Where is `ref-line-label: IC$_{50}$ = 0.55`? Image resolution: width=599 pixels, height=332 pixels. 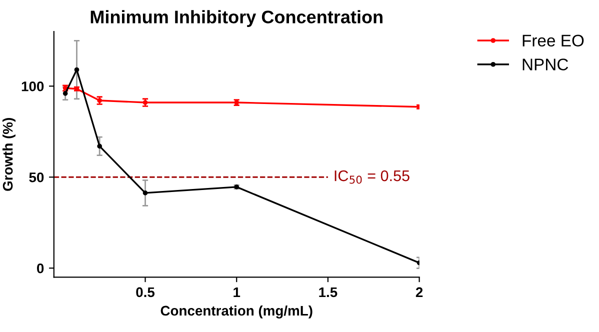 ref-line-label: IC$_{50}$ = 0.55 is located at coordinates (372, 177).